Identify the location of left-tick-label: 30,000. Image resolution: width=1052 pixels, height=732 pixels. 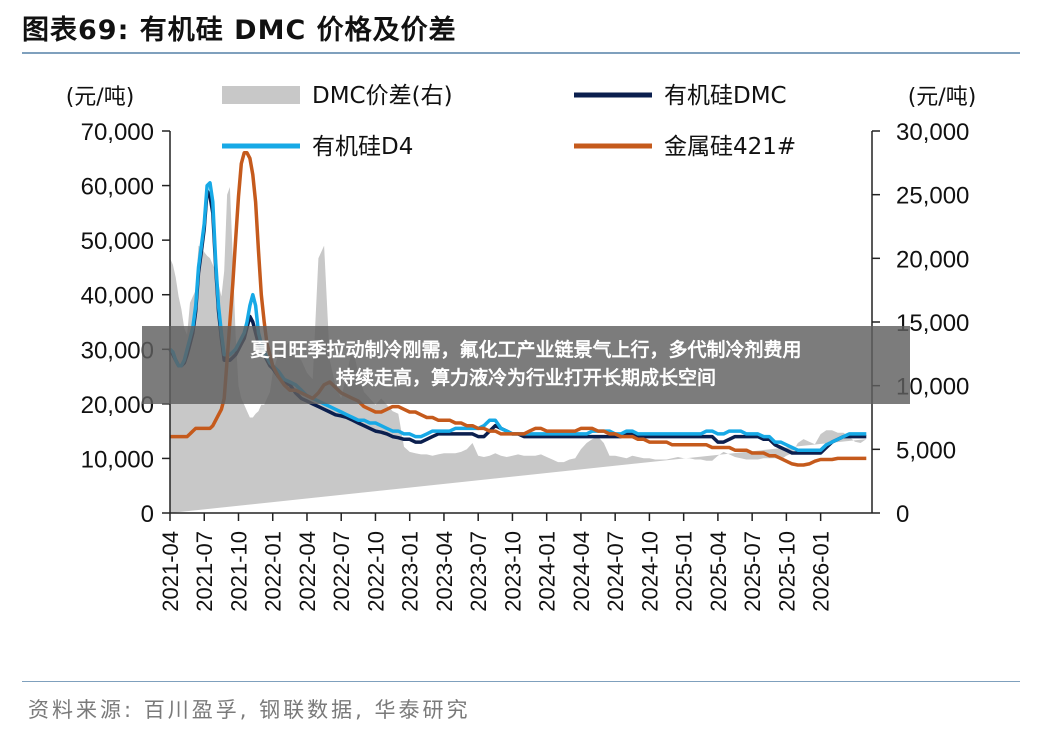
(117, 350).